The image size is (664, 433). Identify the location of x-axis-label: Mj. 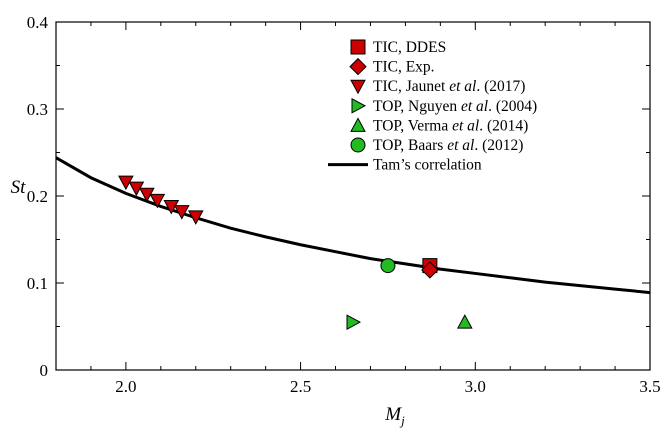
(394, 416).